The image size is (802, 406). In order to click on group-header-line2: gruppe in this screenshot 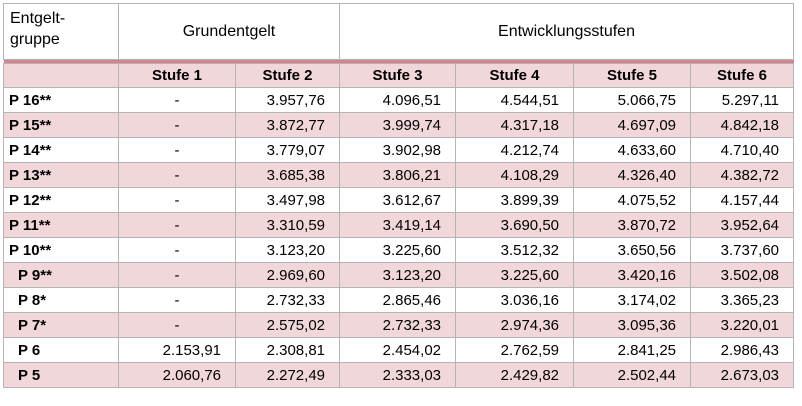, I will do `click(35, 39)`.